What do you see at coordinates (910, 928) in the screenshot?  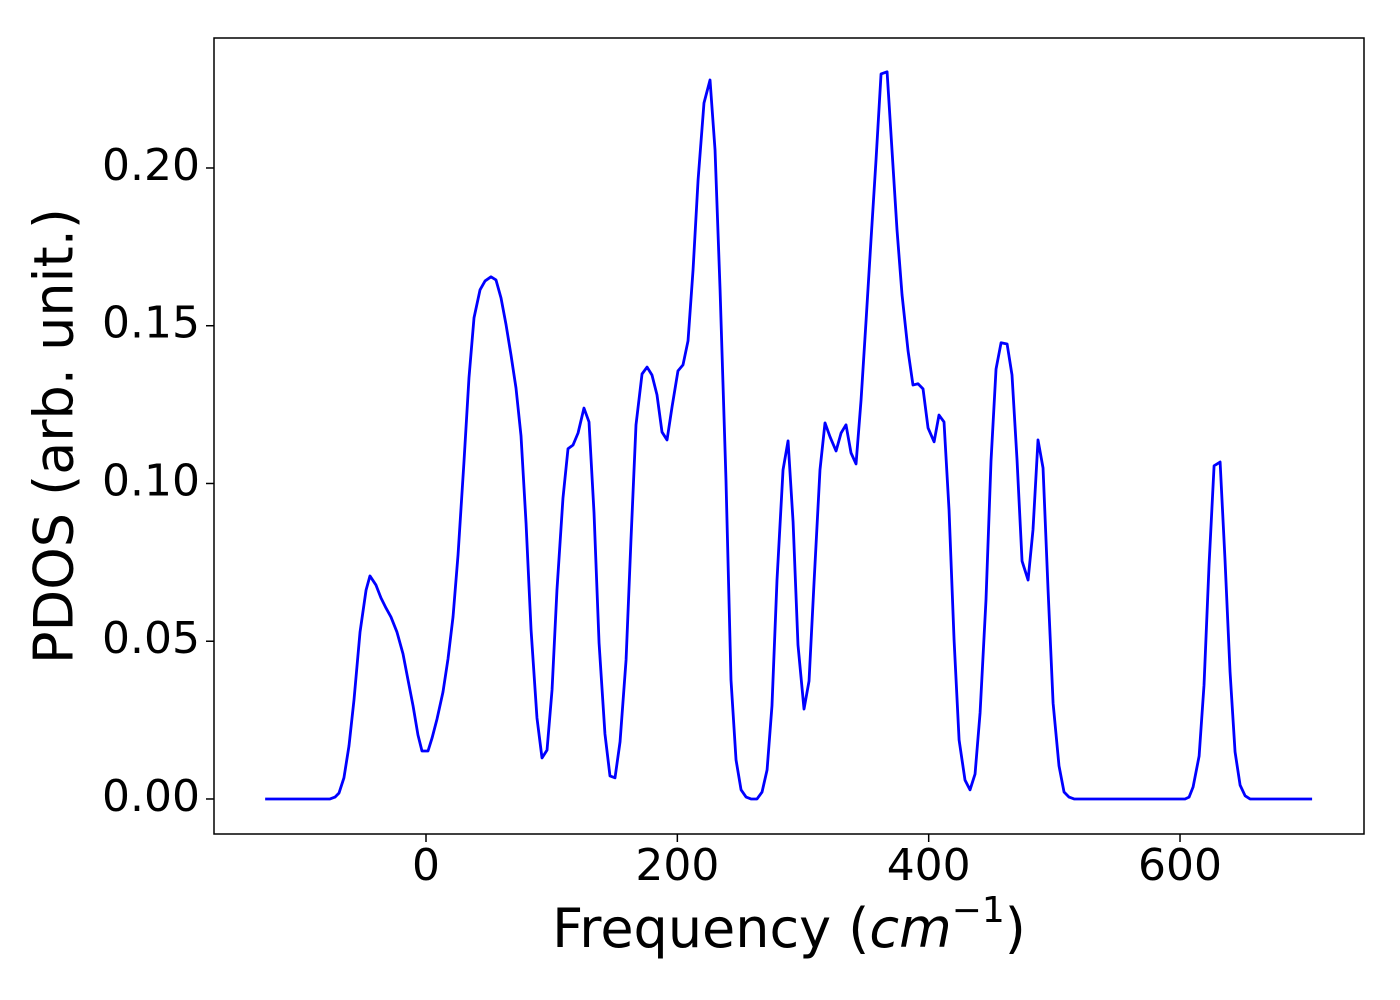 I see `x-label-part: cm` at bounding box center [910, 928].